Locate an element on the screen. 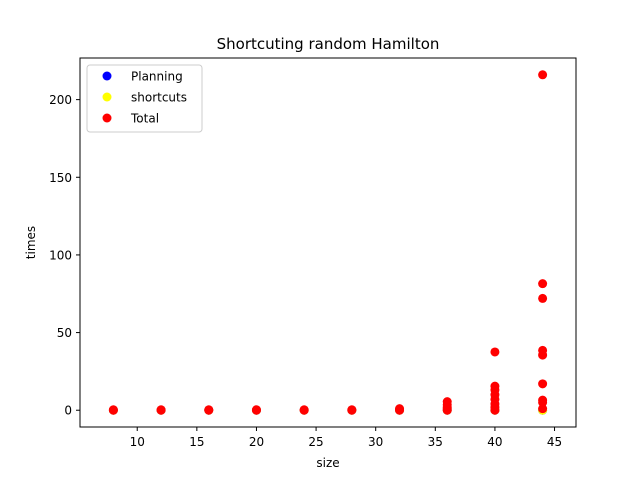 This screenshot has height=480, width=640. x-tick-label: 35 is located at coordinates (435, 442).